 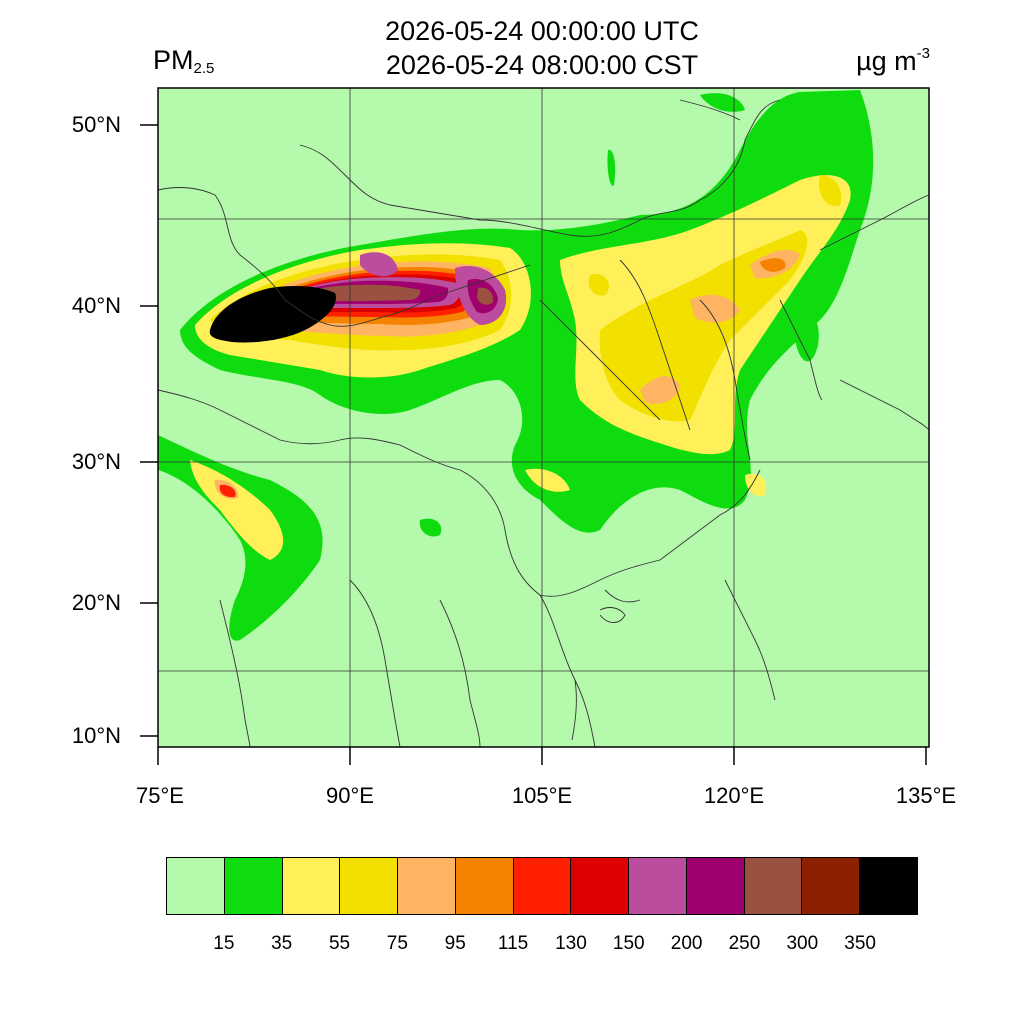 I want to click on colorbar-label-200: 200, so click(x=686, y=943).